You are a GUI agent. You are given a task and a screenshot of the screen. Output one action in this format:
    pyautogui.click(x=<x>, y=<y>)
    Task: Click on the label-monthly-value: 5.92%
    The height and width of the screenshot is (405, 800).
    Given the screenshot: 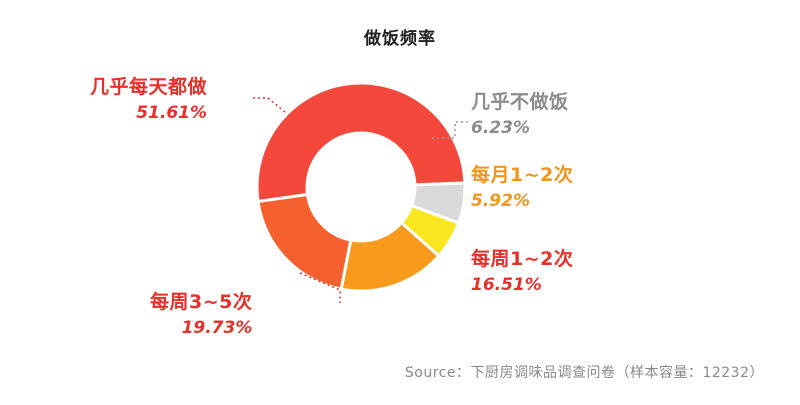 What is the action you would take?
    pyautogui.click(x=500, y=201)
    